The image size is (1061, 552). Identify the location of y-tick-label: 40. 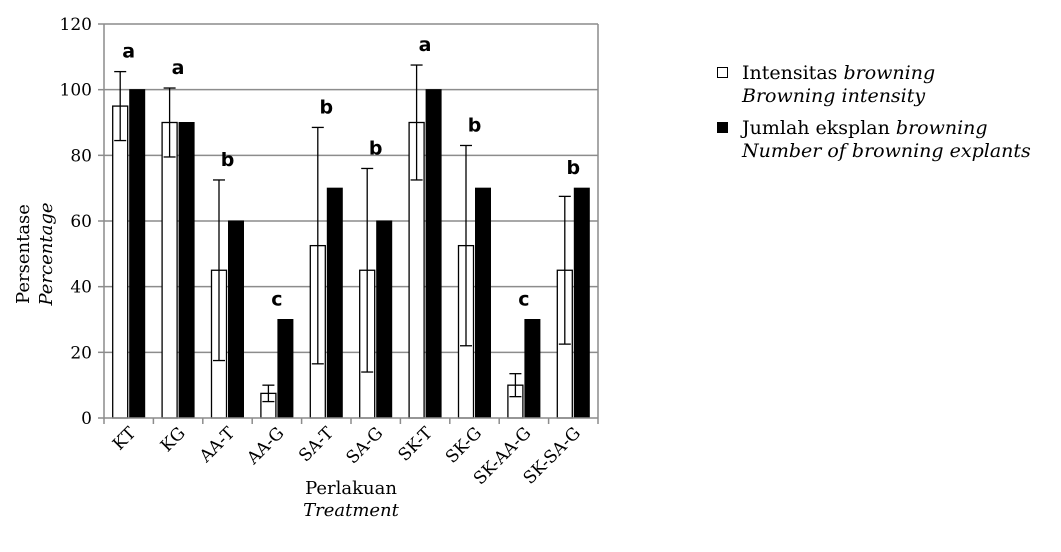
(81, 288).